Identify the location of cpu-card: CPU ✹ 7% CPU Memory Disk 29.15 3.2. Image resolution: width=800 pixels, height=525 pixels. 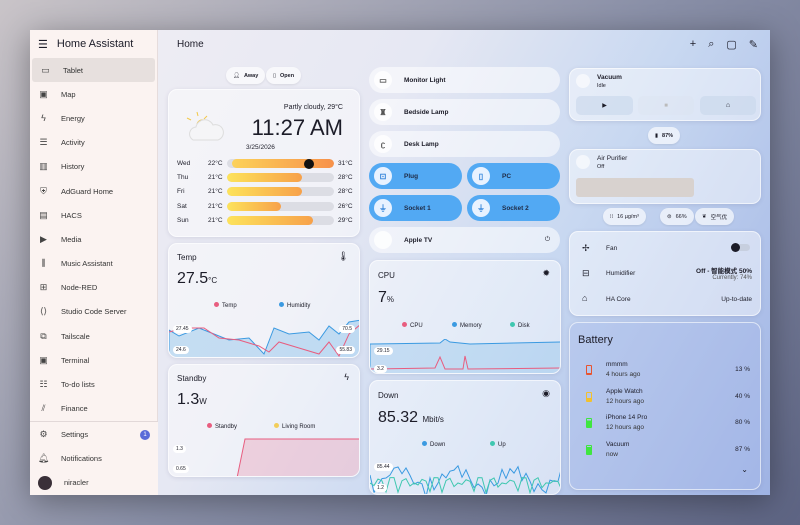
(465, 317).